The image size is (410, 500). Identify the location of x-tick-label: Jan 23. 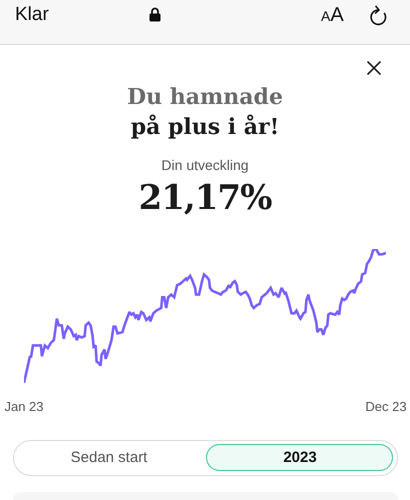
(24, 406).